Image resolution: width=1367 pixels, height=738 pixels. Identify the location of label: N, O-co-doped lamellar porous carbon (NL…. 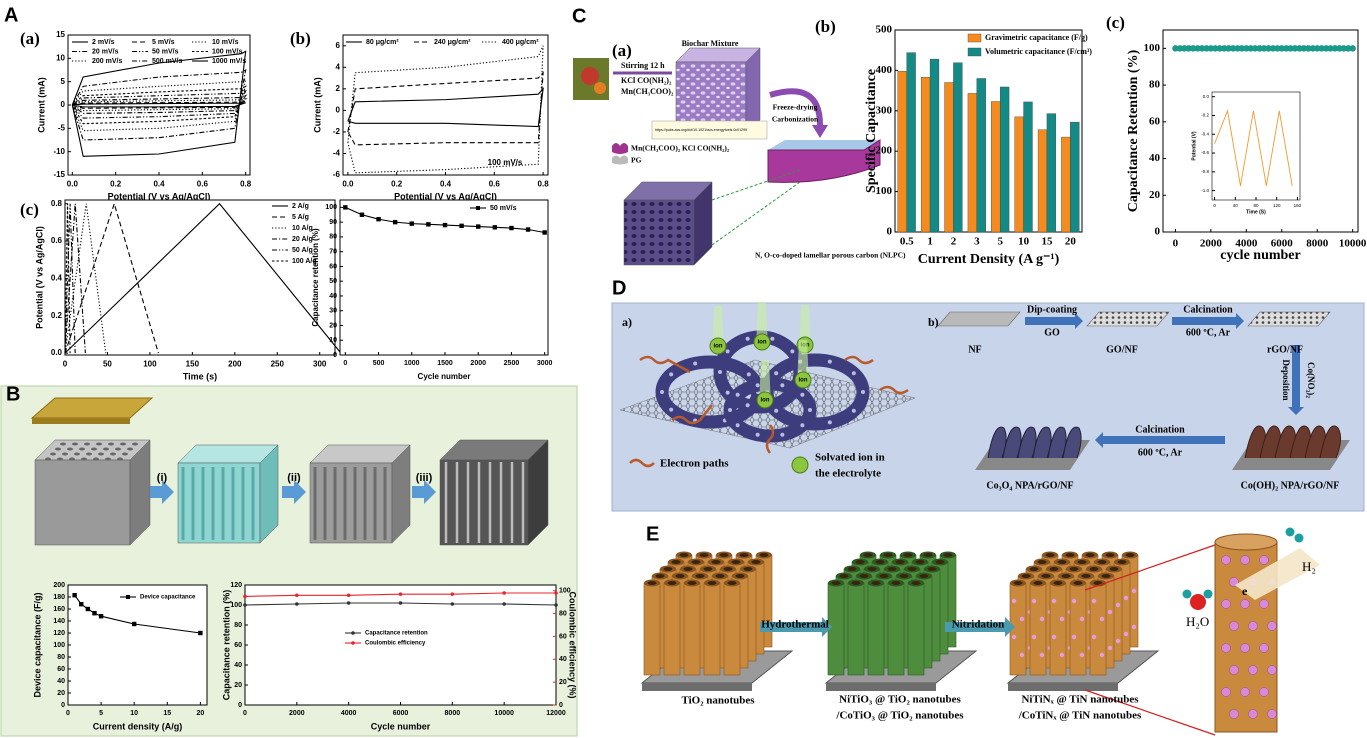
(830, 255).